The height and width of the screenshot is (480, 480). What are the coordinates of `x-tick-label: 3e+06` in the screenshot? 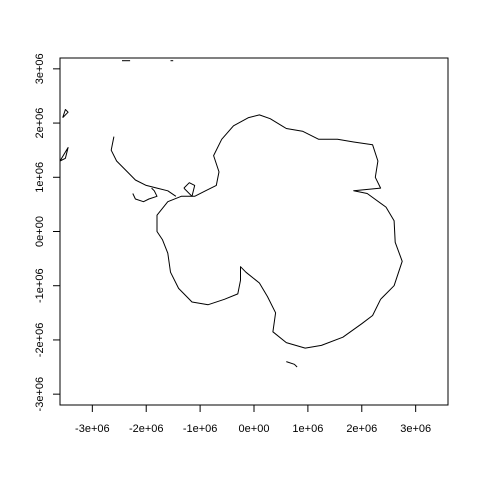 It's located at (415, 429).